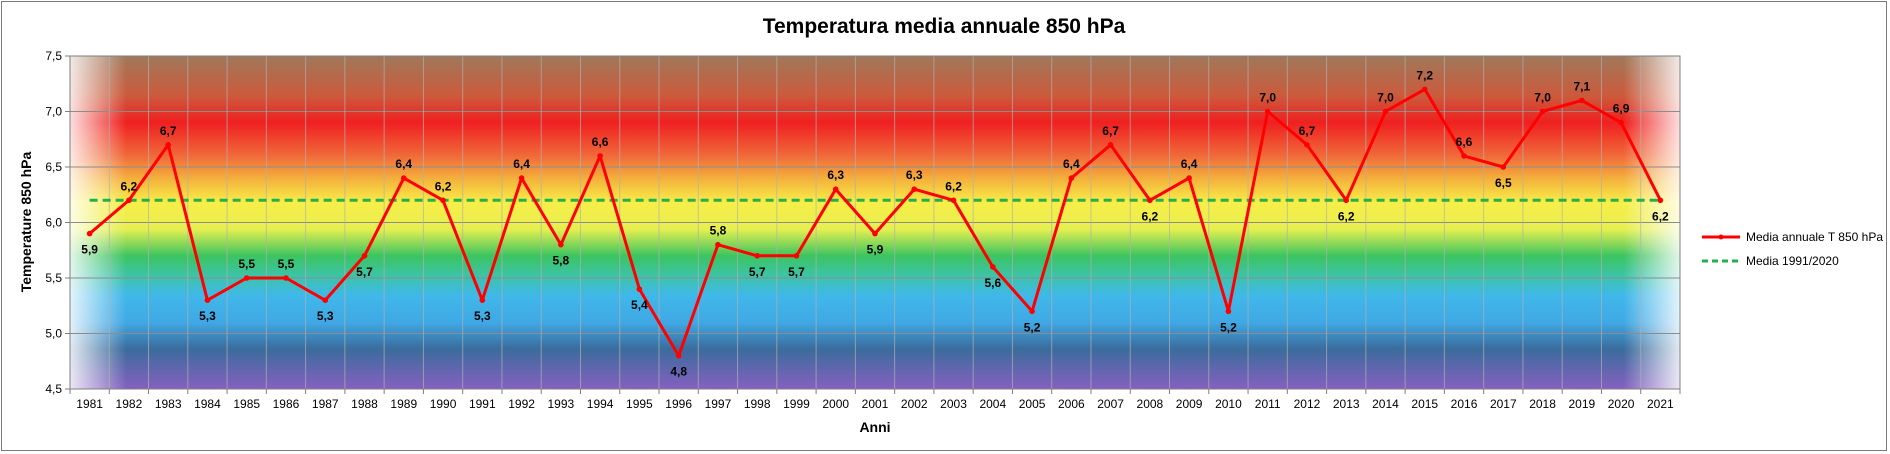 The width and height of the screenshot is (1890, 454). What do you see at coordinates (718, 231) in the screenshot?
I see `data-label: 5,8` at bounding box center [718, 231].